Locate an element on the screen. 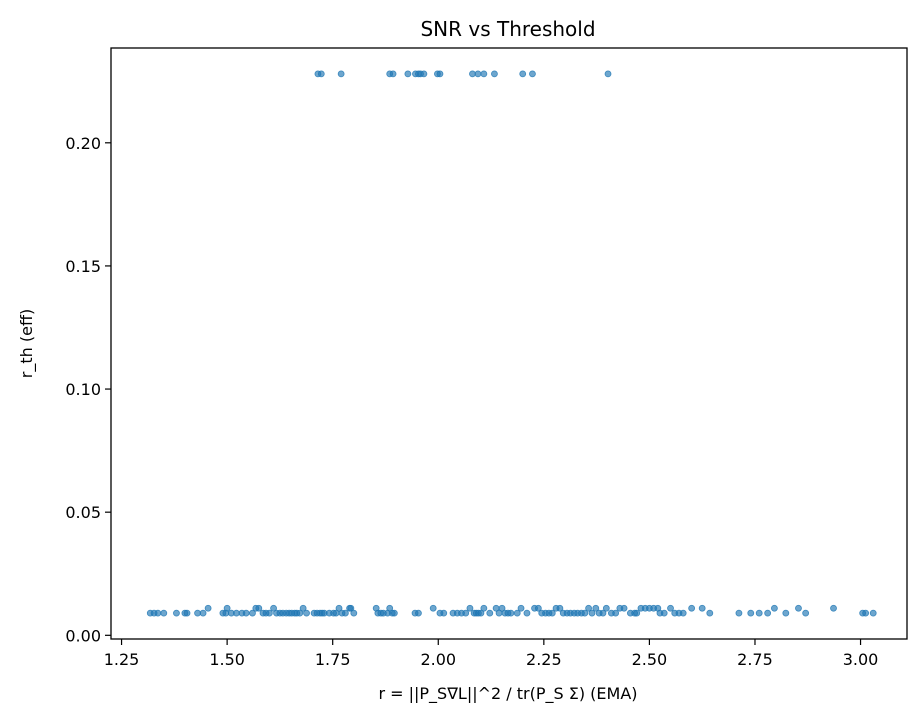  x-tick-label: 2.00 is located at coordinates (438, 659).